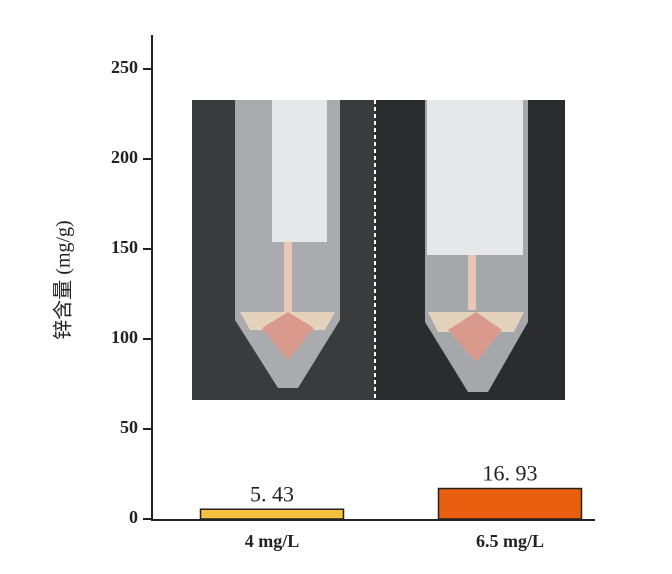  I want to click on y-tick-label: 100, so click(124, 337).